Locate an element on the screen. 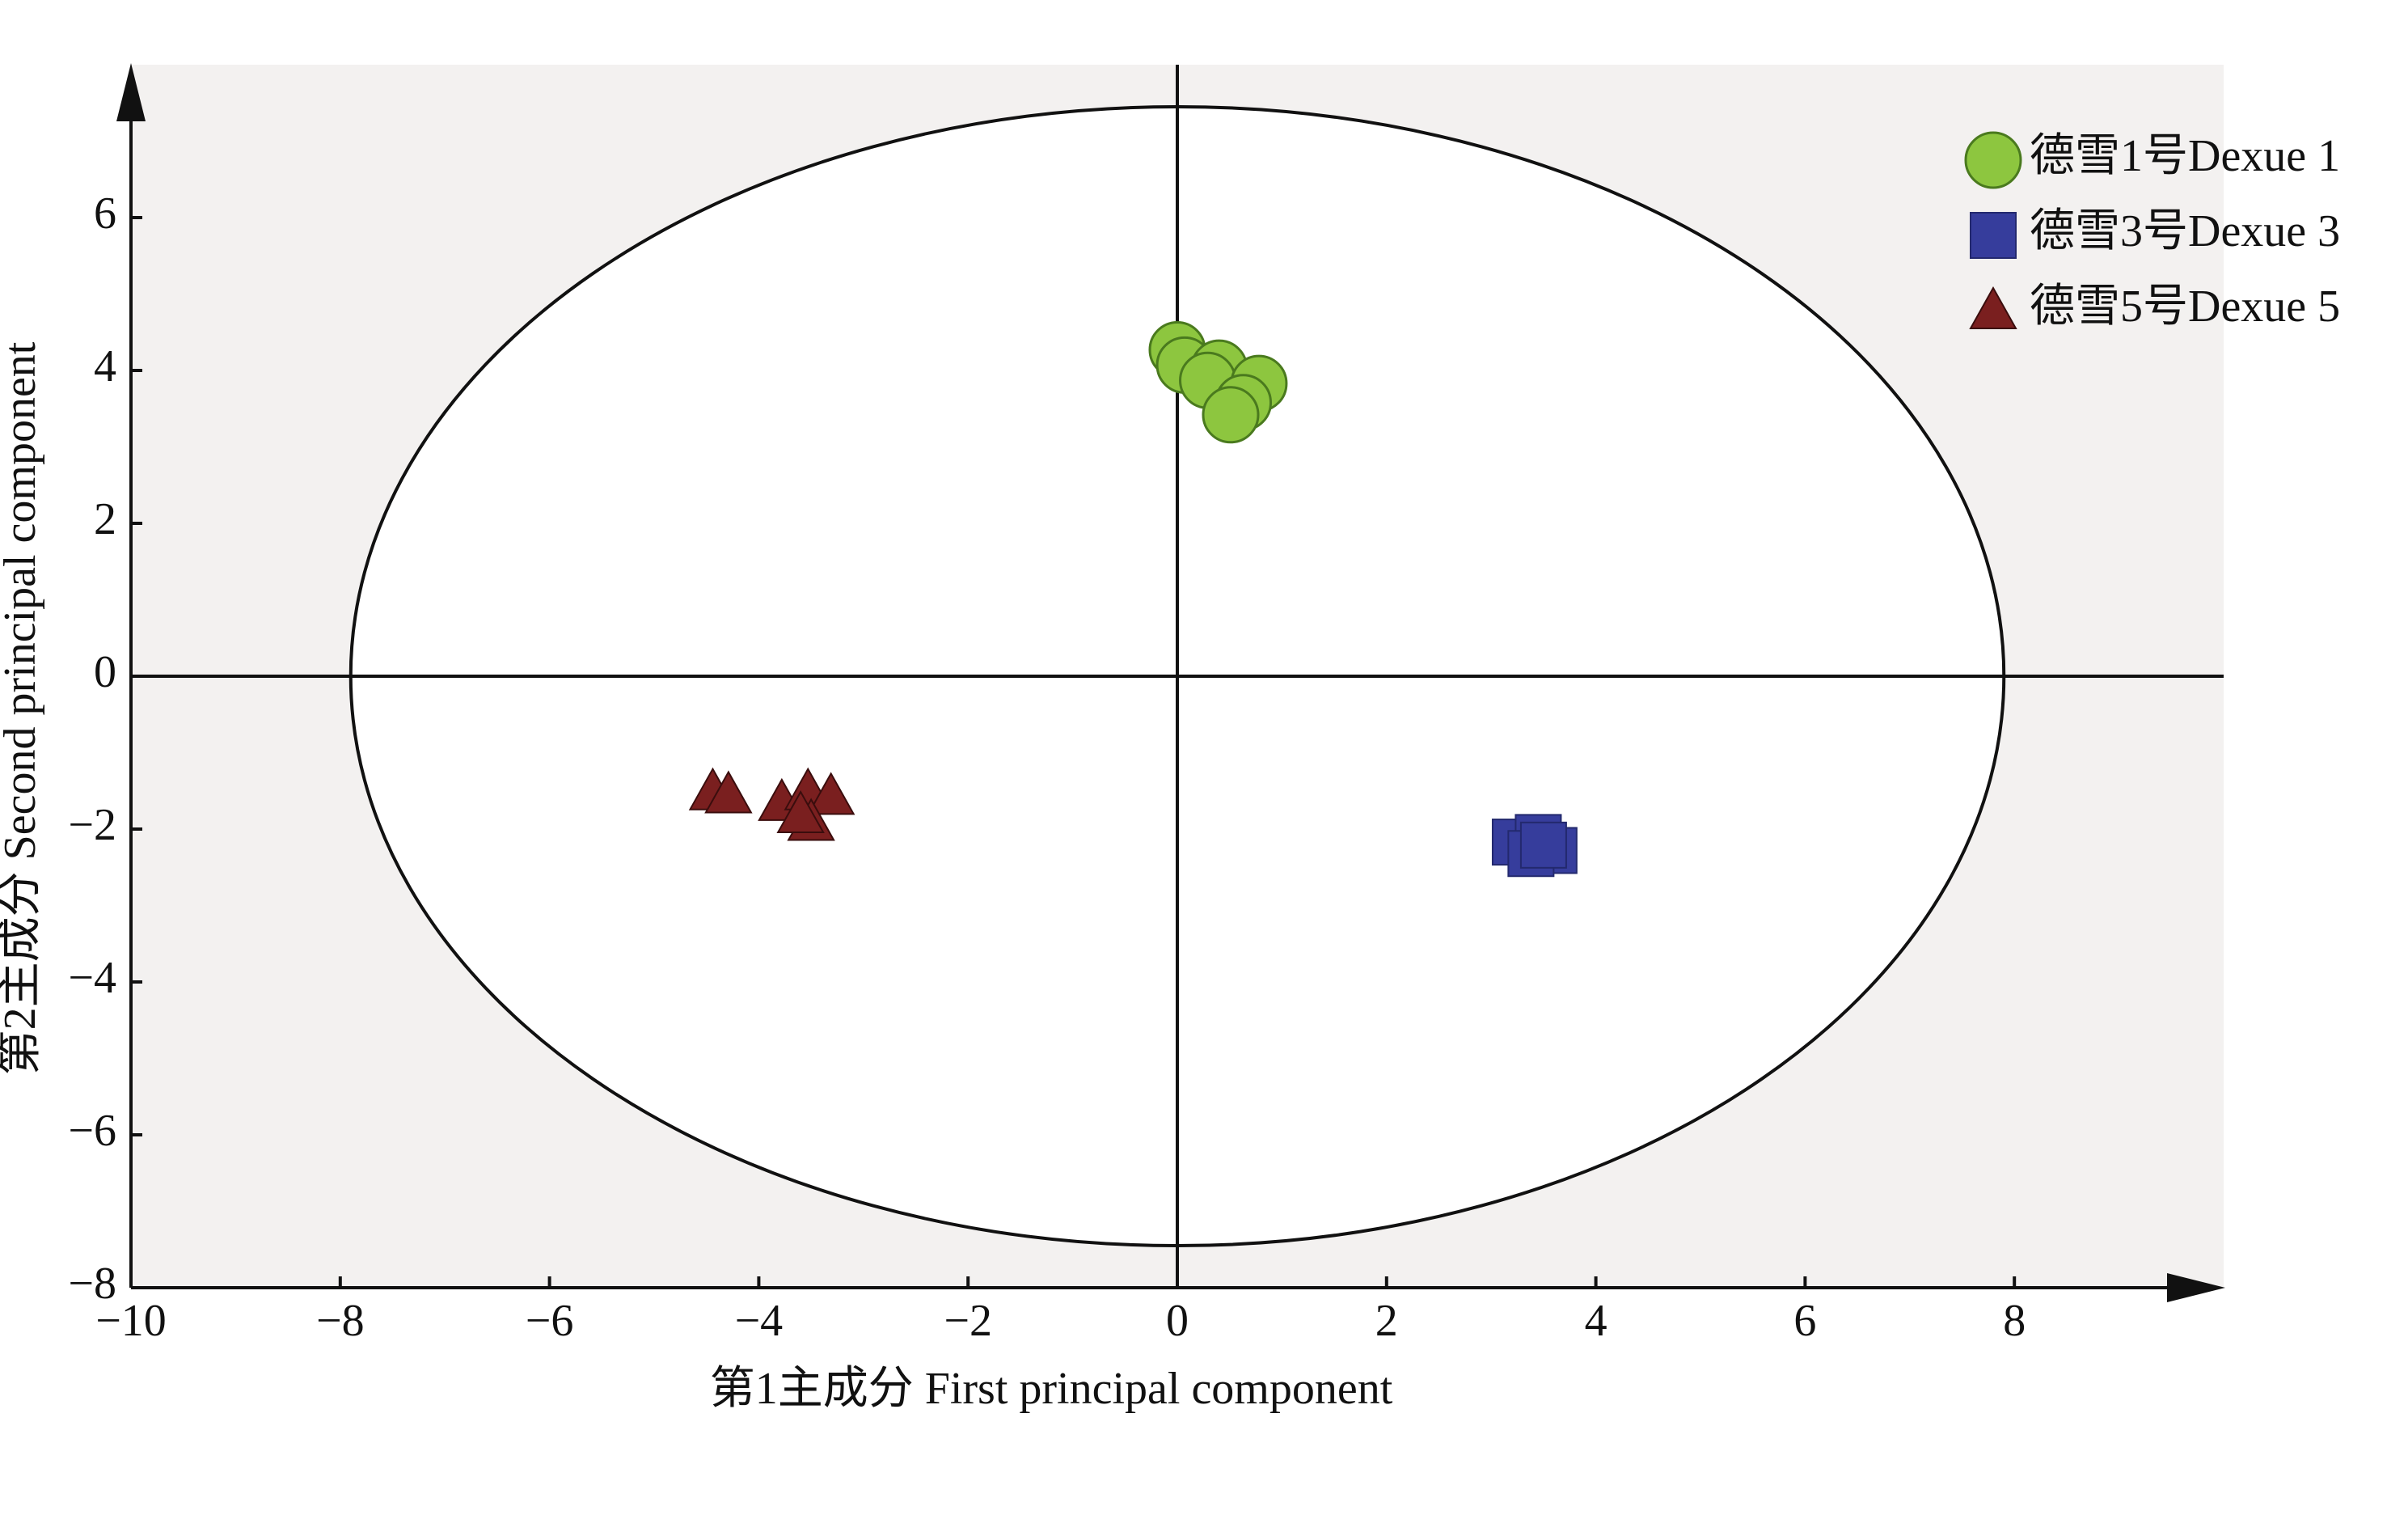 The width and height of the screenshot is (2408, 1515). legend-label: 德雪1号Dexue 1 is located at coordinates (2185, 156).